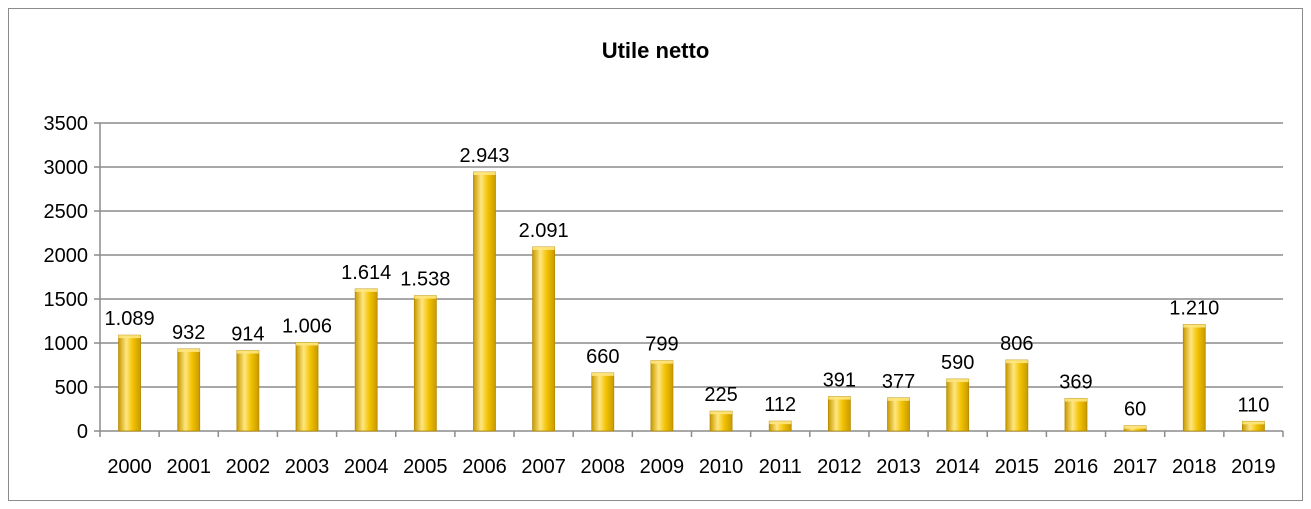 This screenshot has height=509, width=1311. Describe the element at coordinates (1076, 415) in the screenshot. I see `bar-2016` at that location.